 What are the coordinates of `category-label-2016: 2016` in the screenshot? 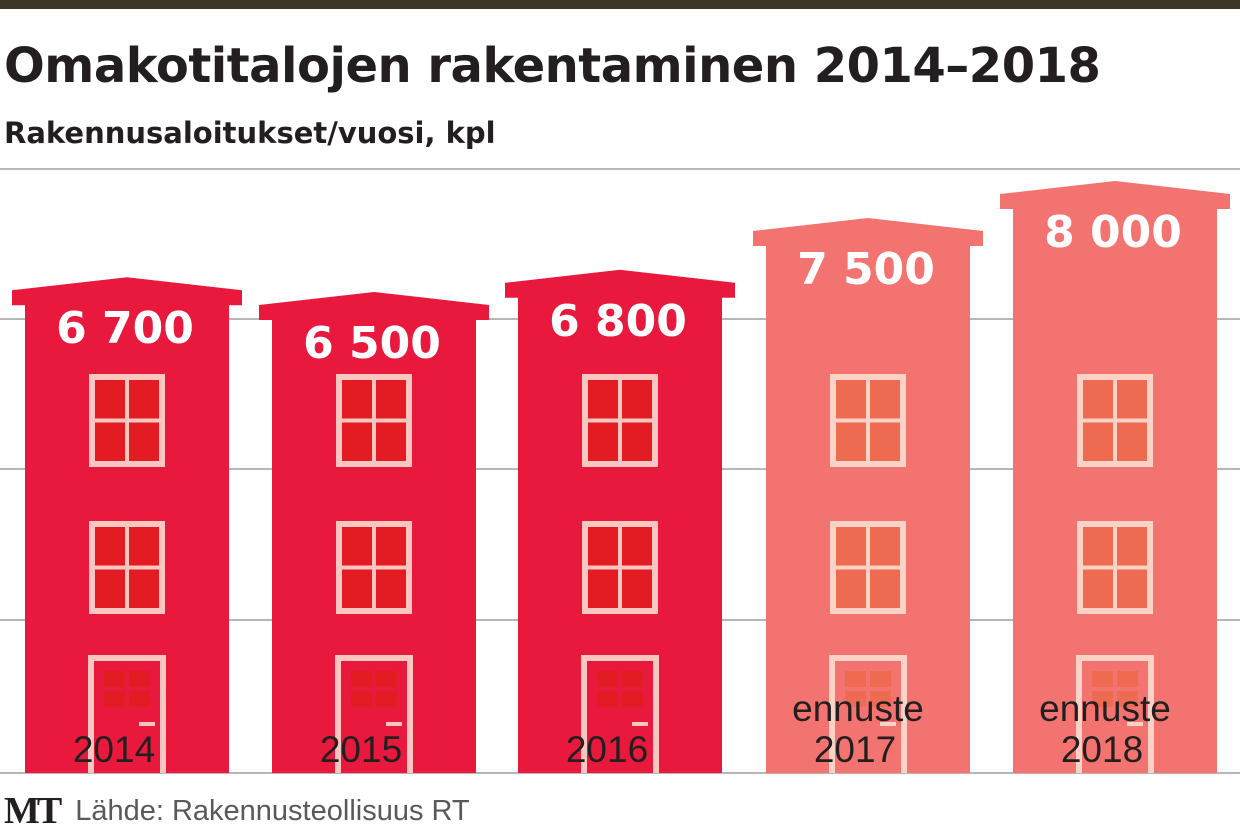 It's located at (607, 749).